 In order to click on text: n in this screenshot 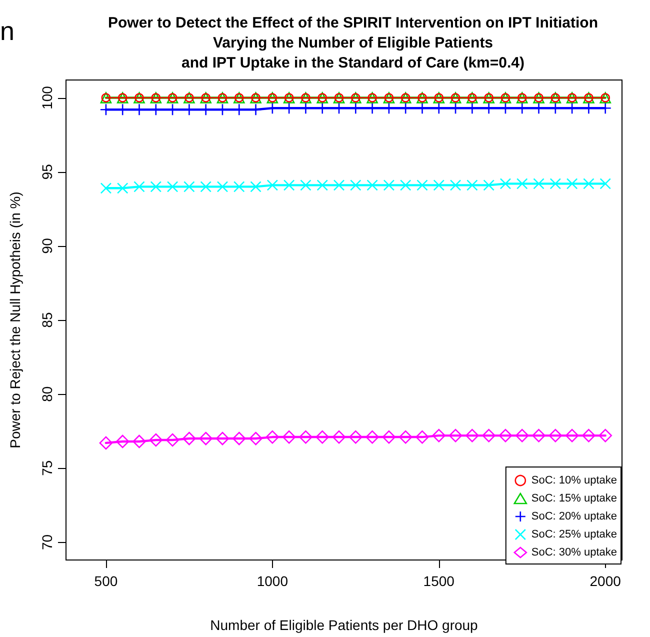, I will do `click(7, 31)`.